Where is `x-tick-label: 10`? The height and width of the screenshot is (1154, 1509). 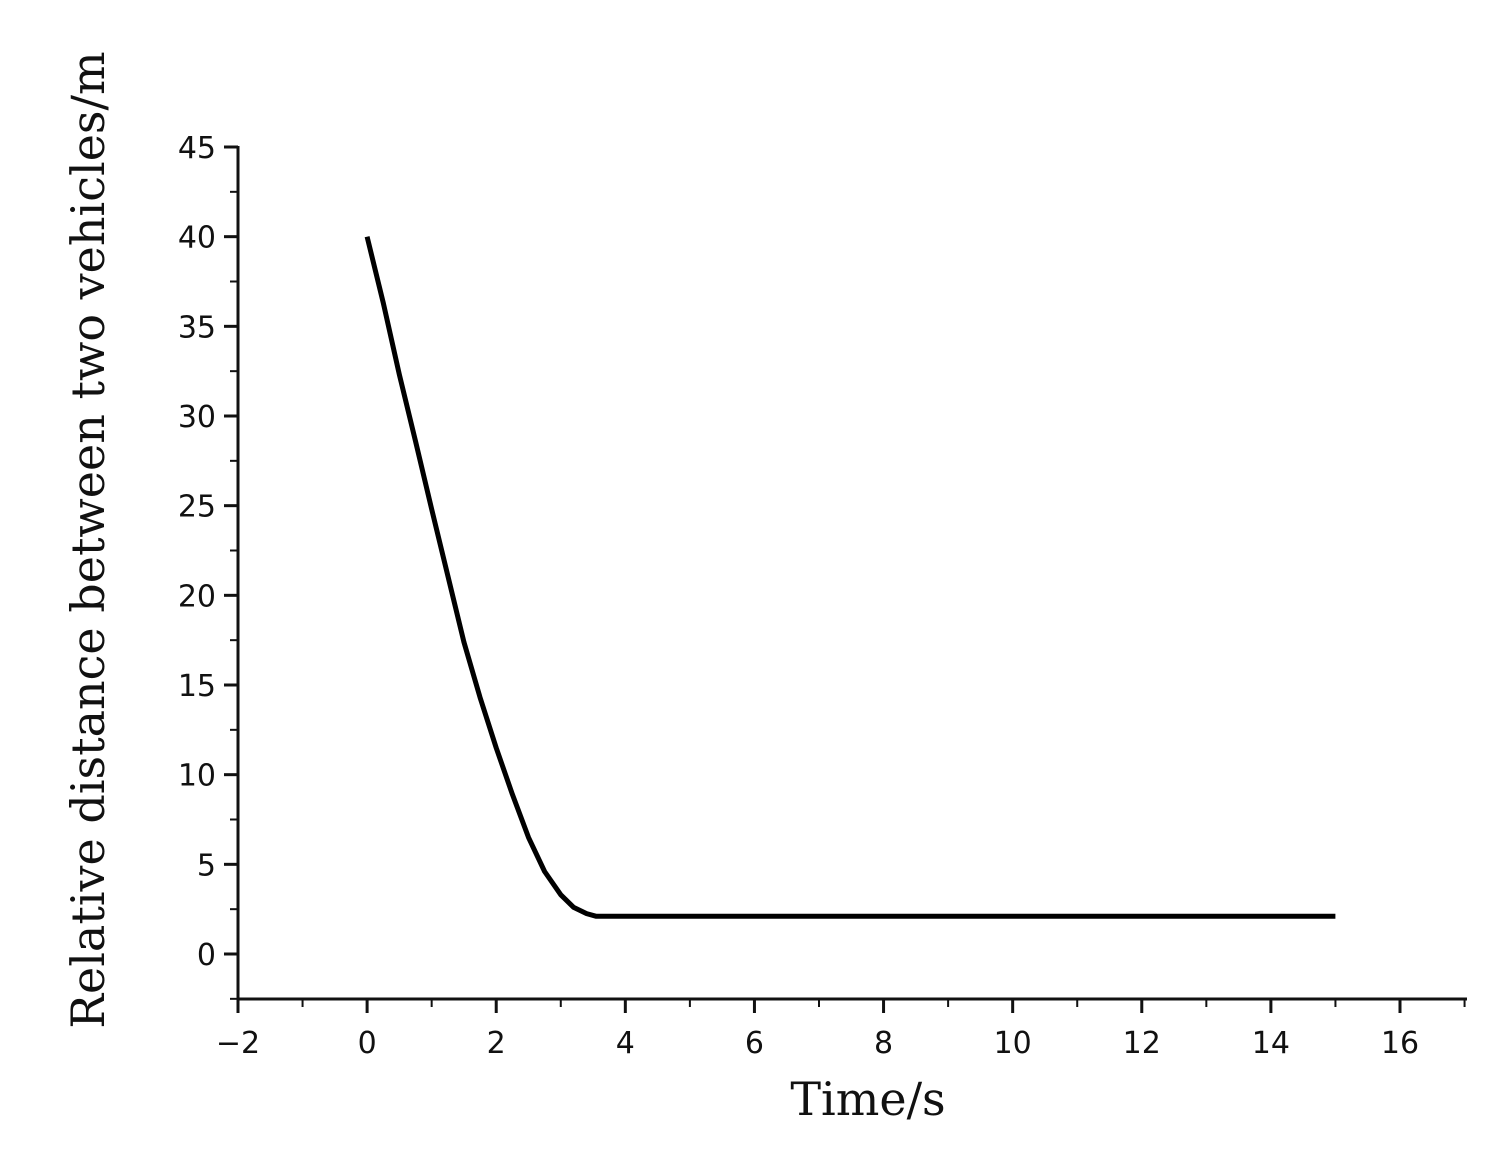 x-tick-label: 10 is located at coordinates (1013, 1043).